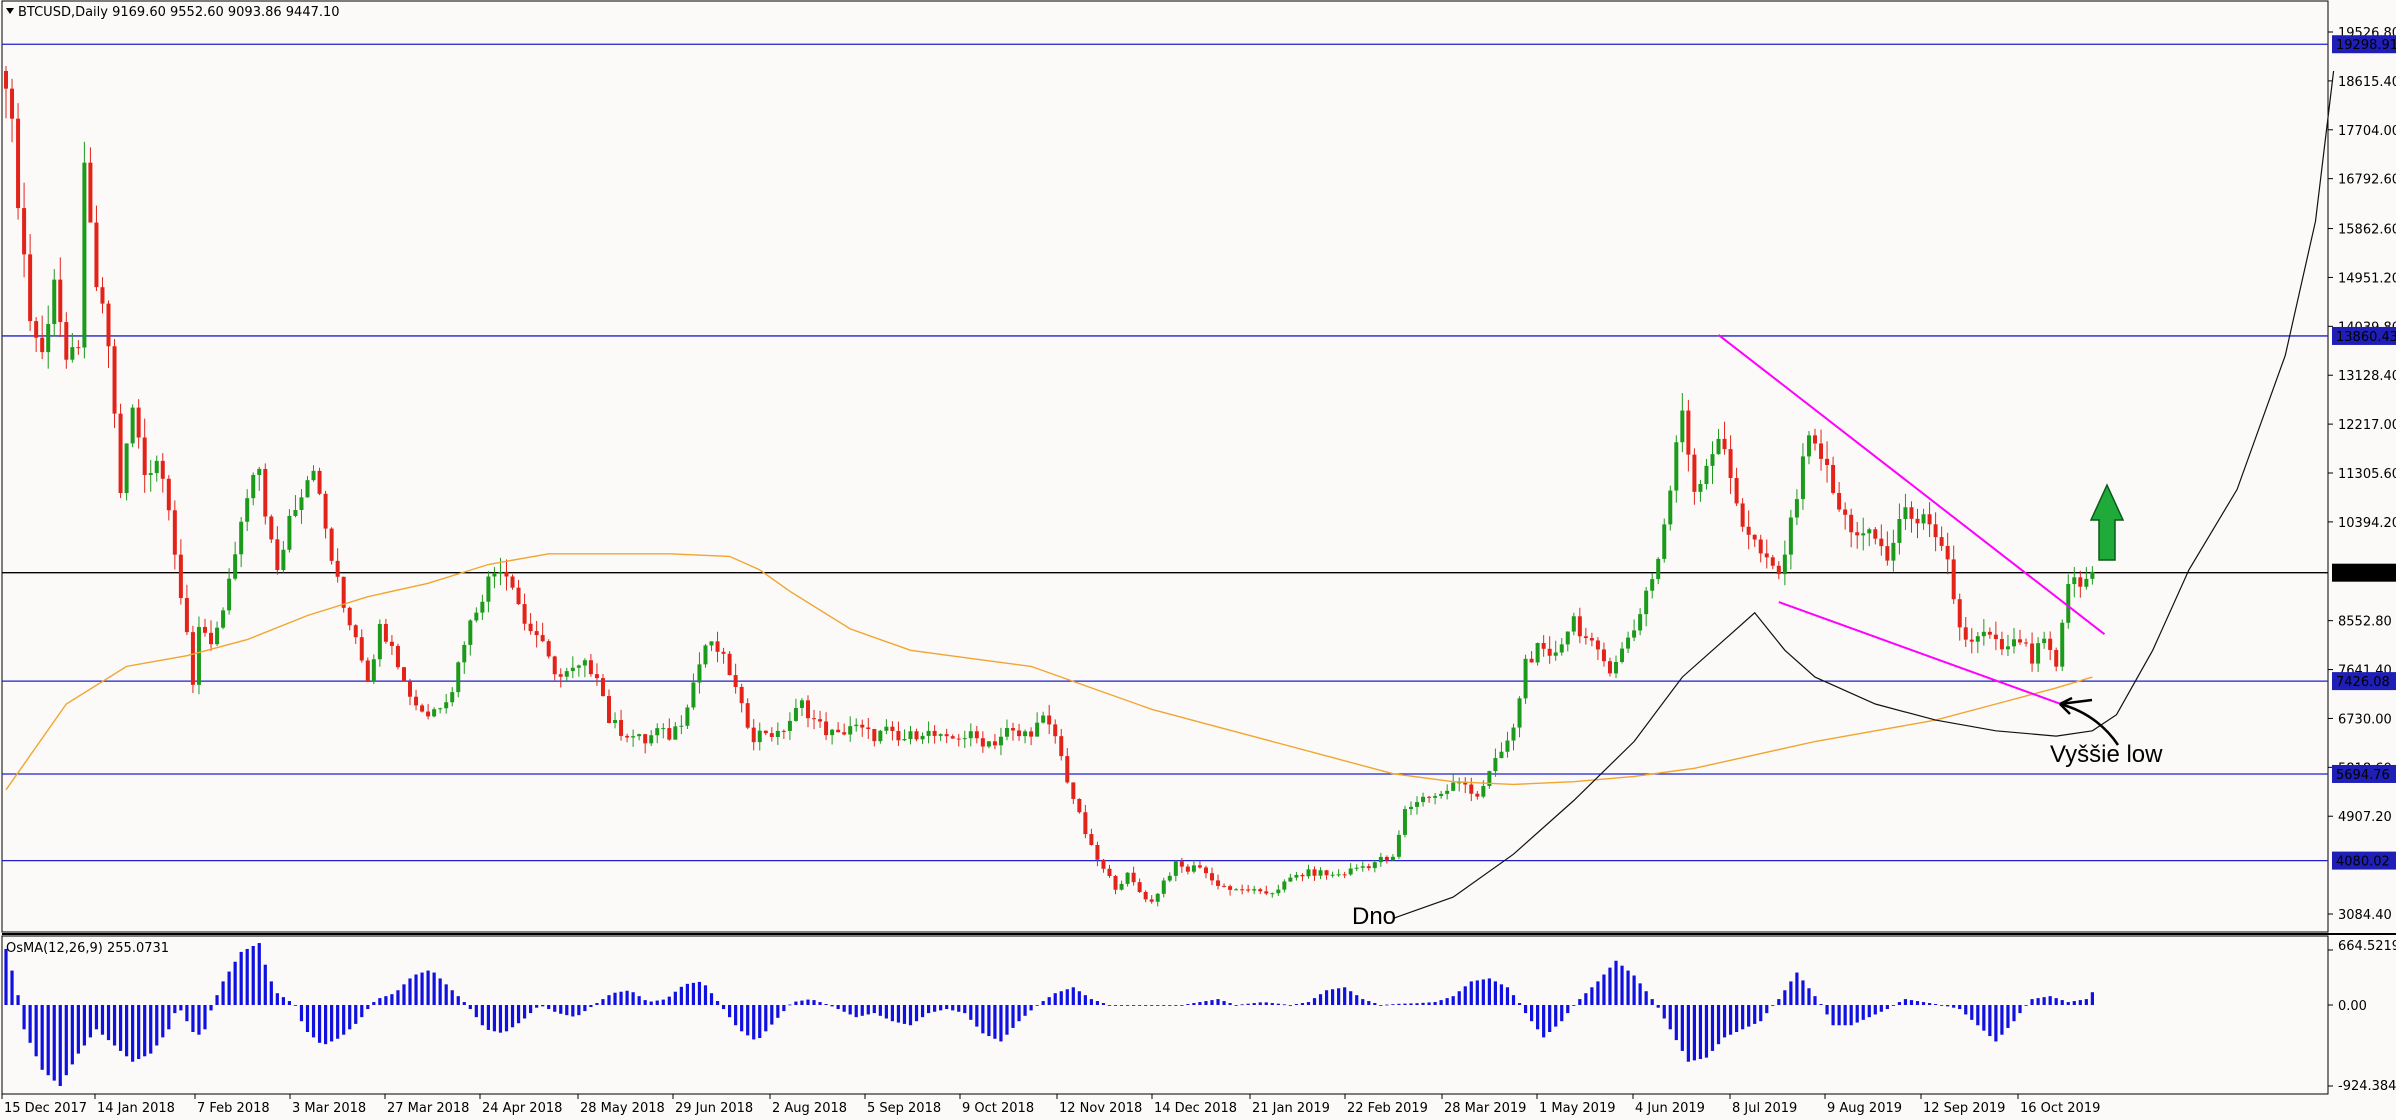  Describe the element at coordinates (809, 1108) in the screenshot. I see `date-tick-label: 2 Aug 2018` at that location.